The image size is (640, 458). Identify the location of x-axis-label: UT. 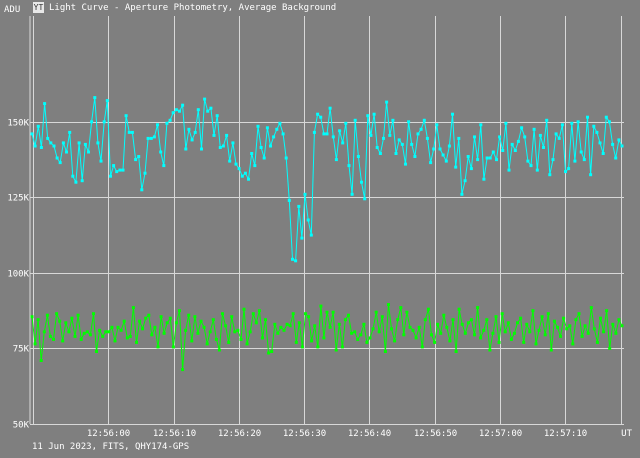
(626, 434).